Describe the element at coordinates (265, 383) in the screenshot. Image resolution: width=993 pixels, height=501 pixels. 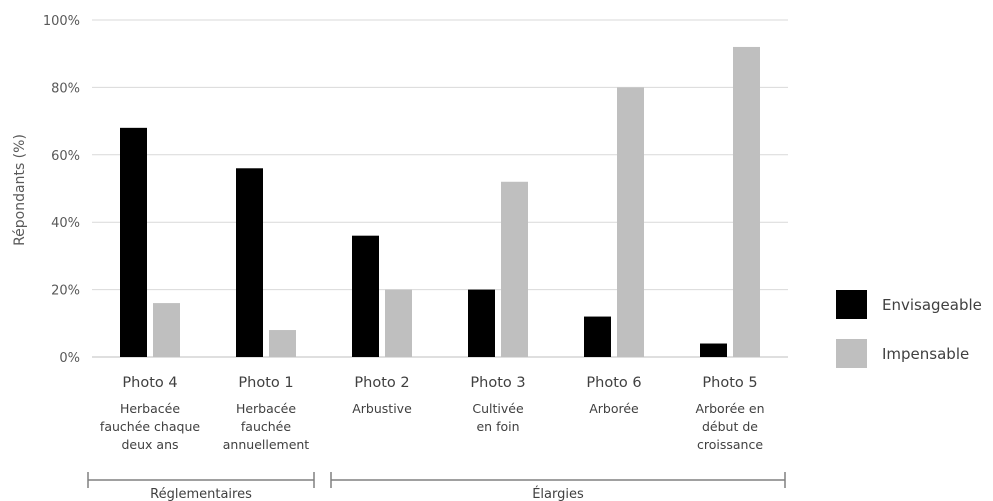
I see `x-tick-label: Photo 1` at that location.